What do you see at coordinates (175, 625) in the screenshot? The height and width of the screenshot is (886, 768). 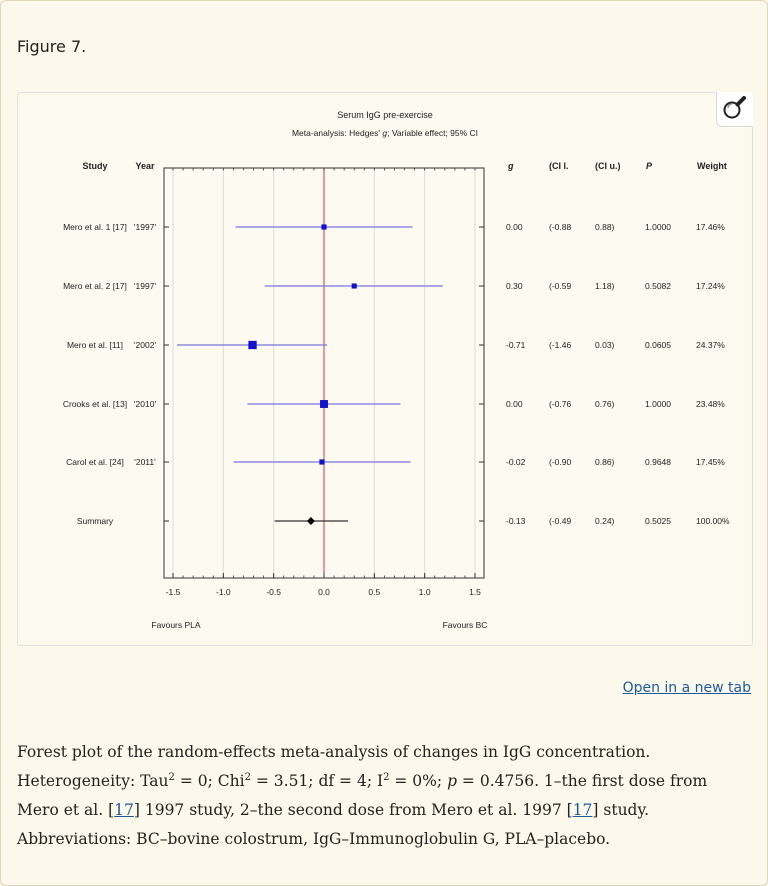 I see `favours-left-label: Favours PLA` at bounding box center [175, 625].